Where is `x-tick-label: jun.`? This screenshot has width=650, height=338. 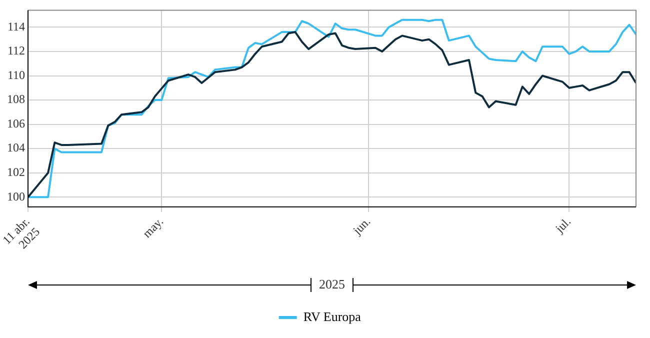 x-tick-label: jun. is located at coordinates (362, 226).